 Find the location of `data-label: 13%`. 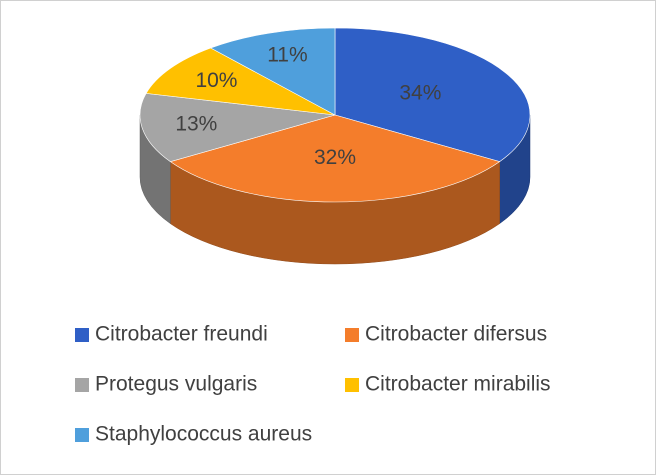

data-label: 13% is located at coordinates (196, 123).